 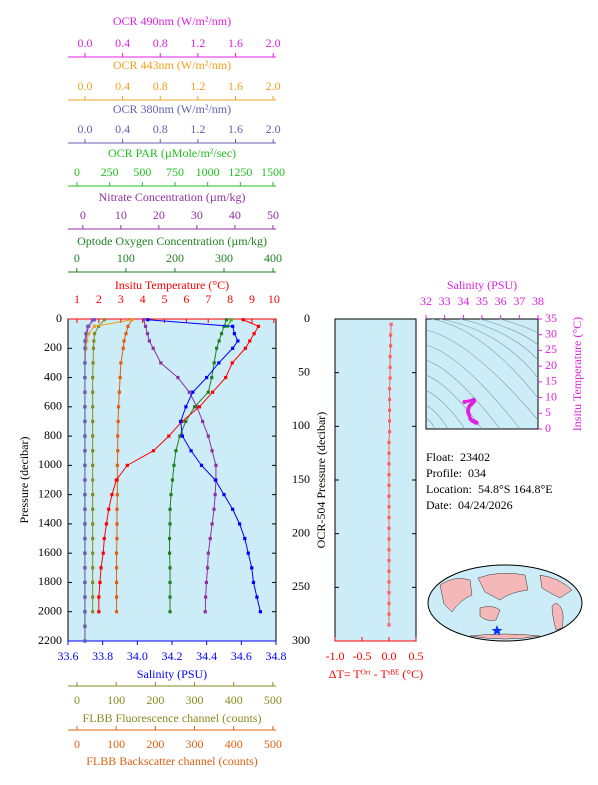 I want to click on x-axis-title: OCR PAR (µMole/m²/sec), so click(x=172, y=153).